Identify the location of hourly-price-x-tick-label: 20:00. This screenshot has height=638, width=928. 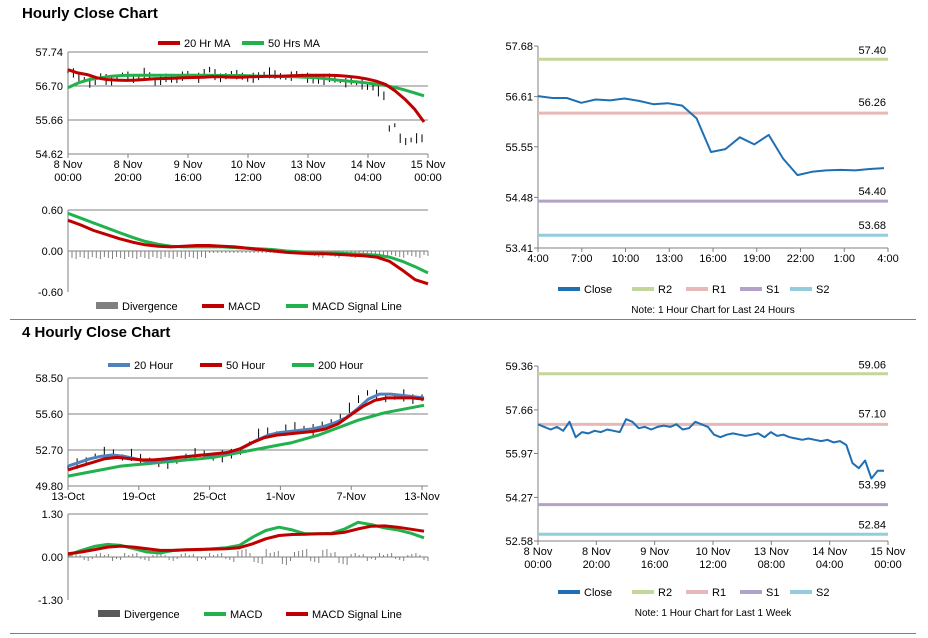
(128, 178).